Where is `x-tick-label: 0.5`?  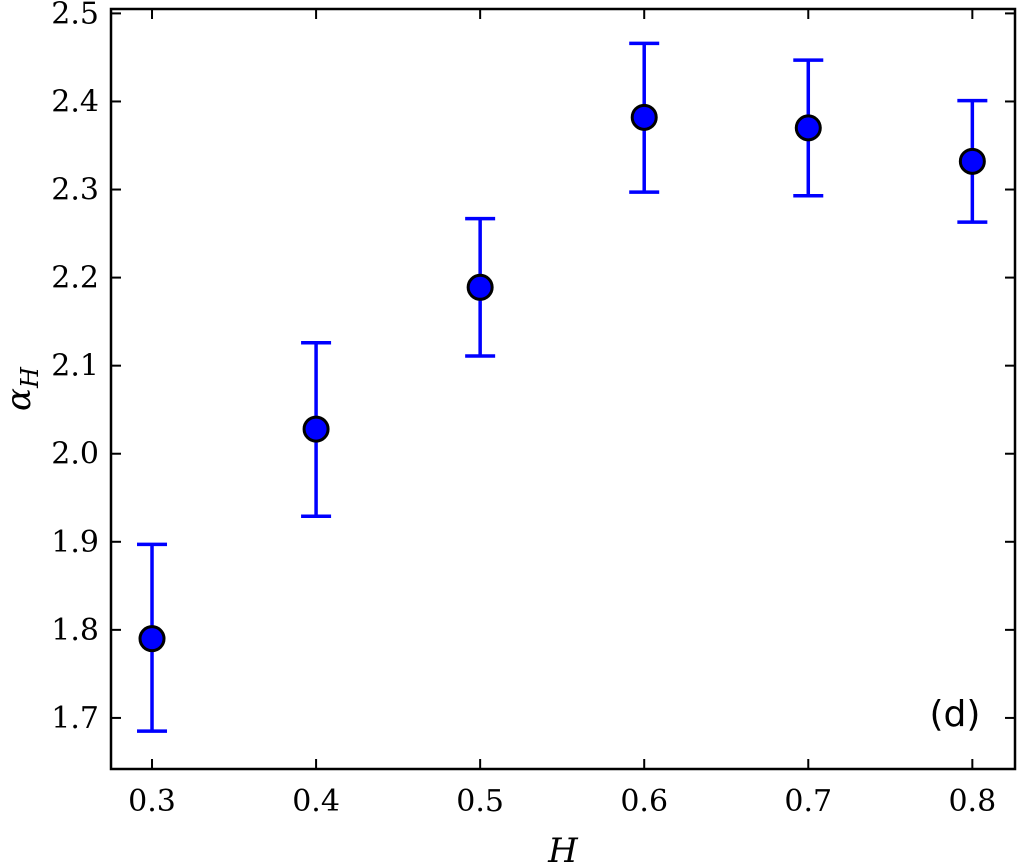
x-tick-label: 0.5 is located at coordinates (480, 801).